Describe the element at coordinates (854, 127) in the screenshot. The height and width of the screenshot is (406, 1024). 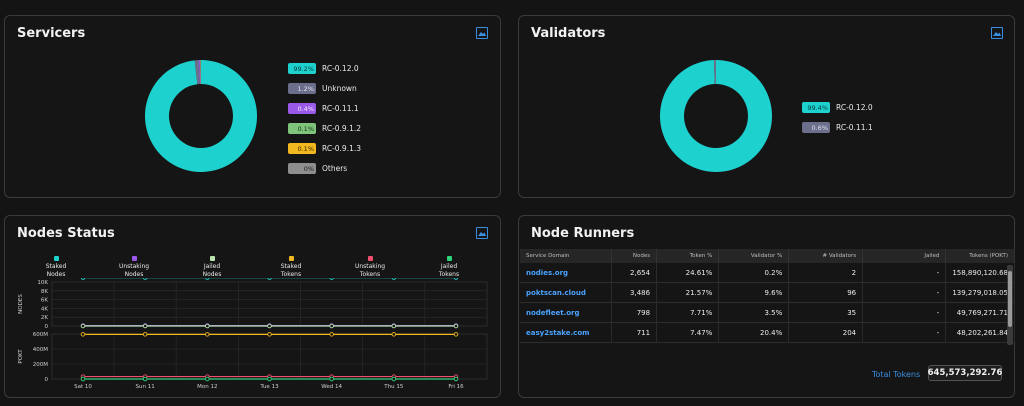
I see `legend-label: RC-0.11.1` at that location.